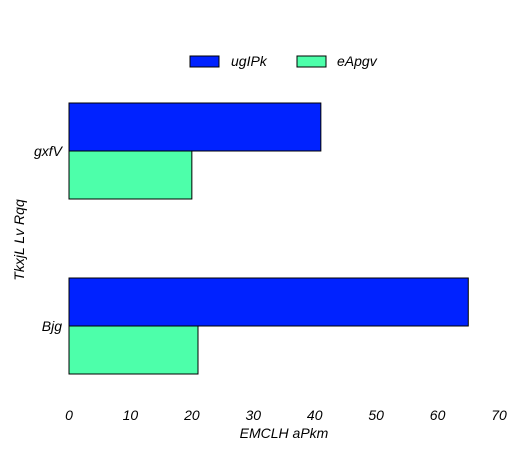 This screenshot has height=460, width=520. Describe the element at coordinates (499, 415) in the screenshot. I see `x-tick-label: 70` at that location.